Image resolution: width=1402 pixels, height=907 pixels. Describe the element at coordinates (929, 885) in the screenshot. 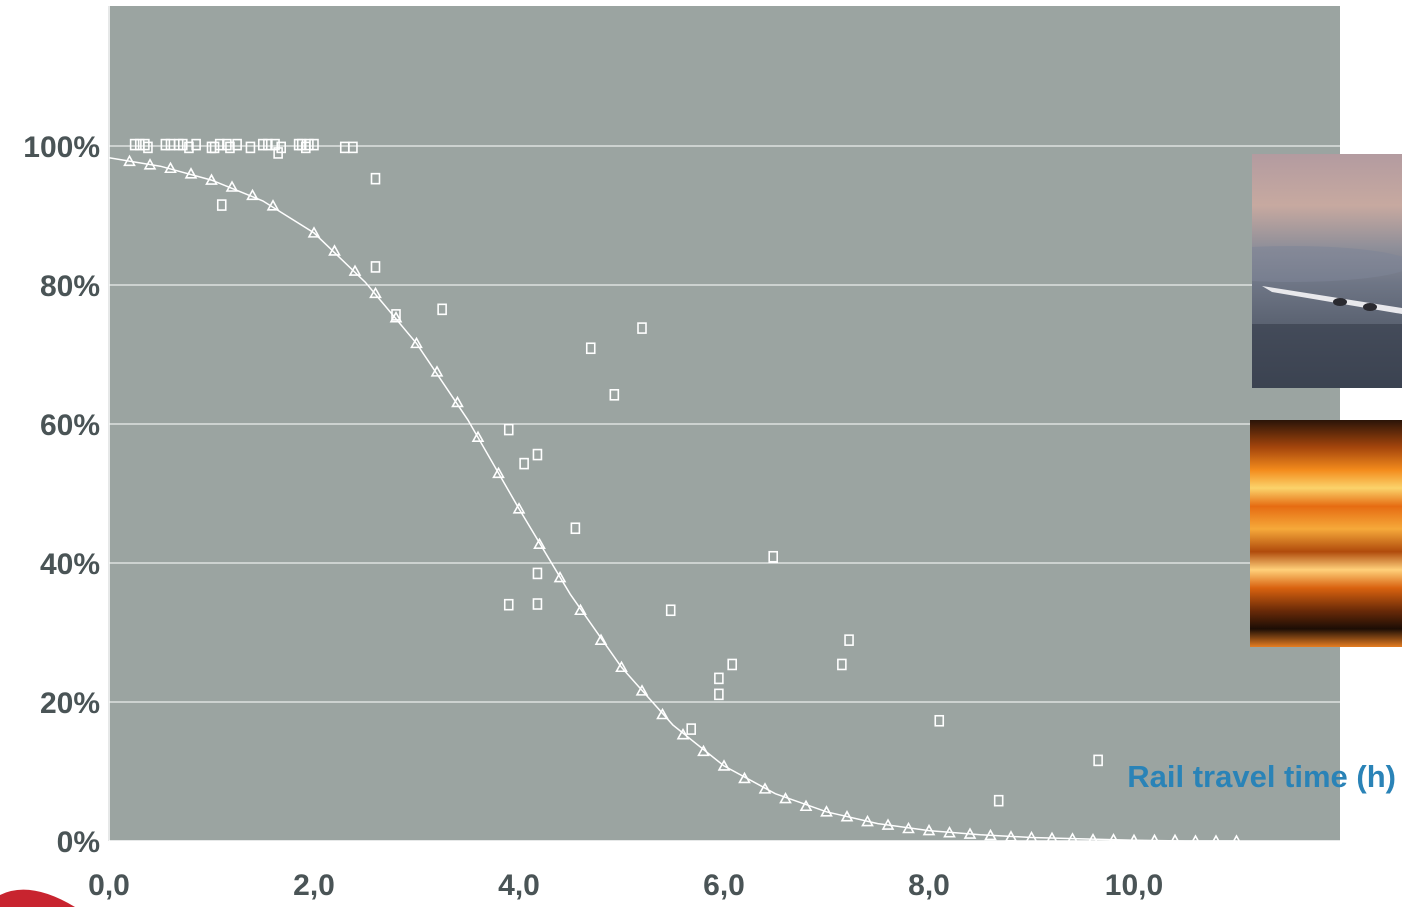

I see `x-tick-label: 8,0` at that location.